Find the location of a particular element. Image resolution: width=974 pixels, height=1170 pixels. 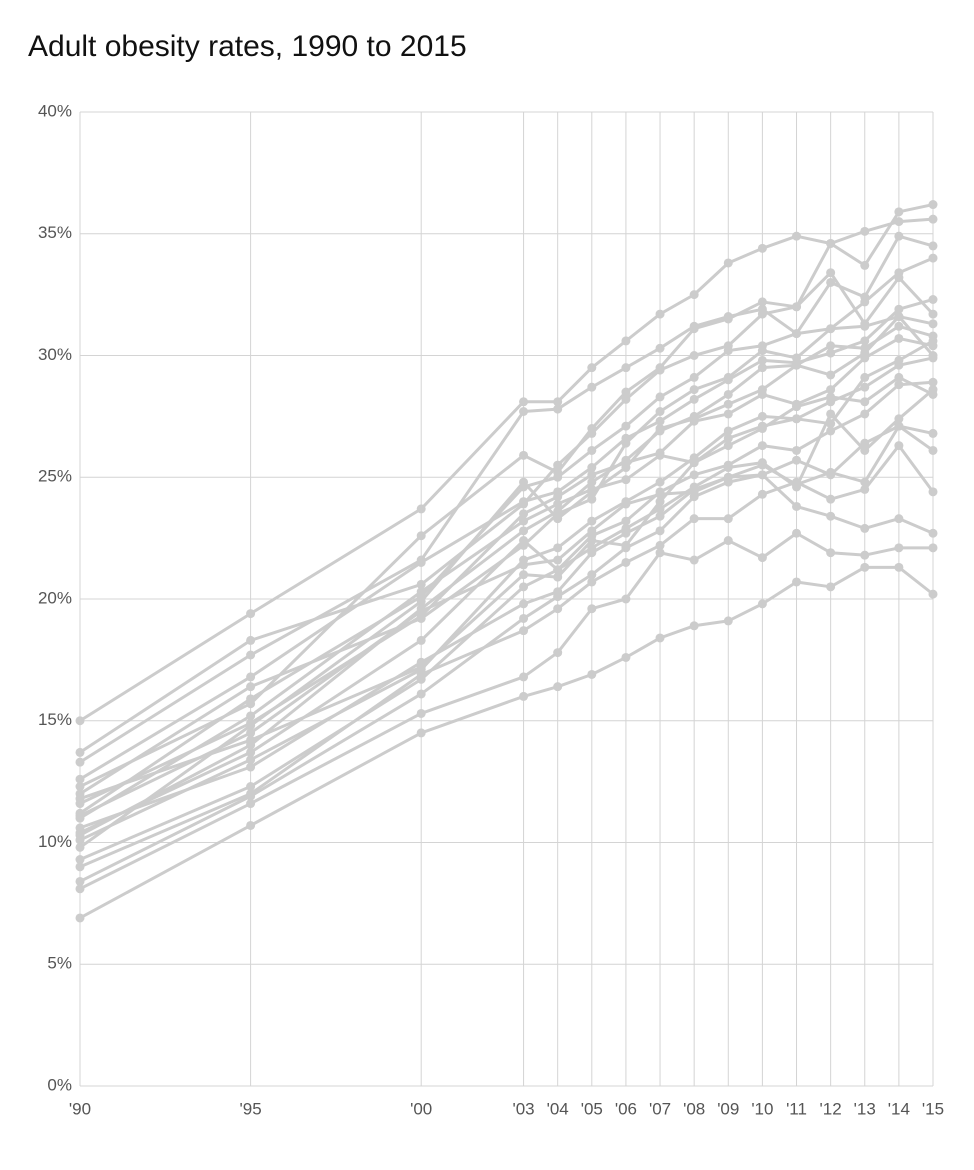

x-tick-label: '09 is located at coordinates (728, 1108).